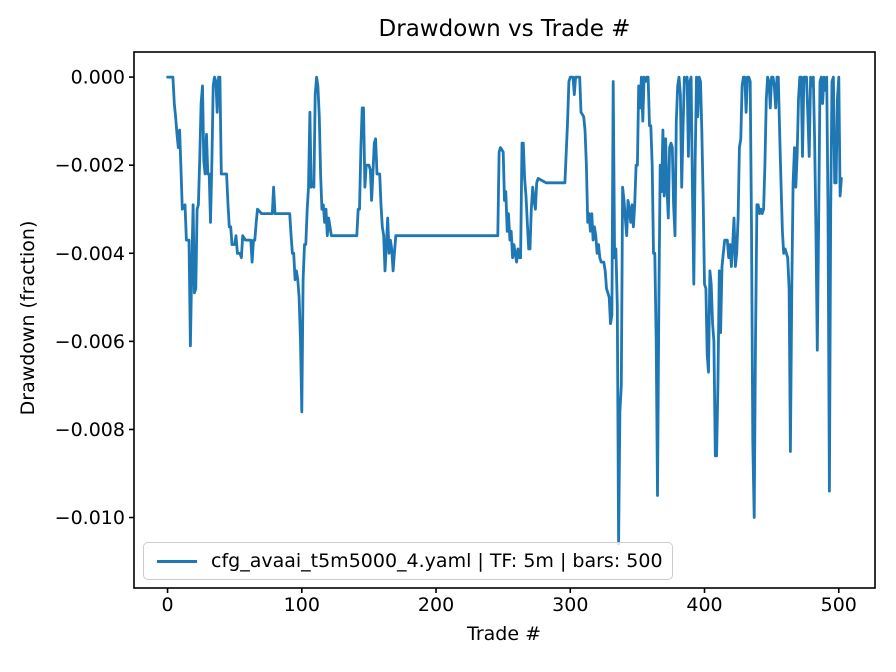 The image size is (896, 672). What do you see at coordinates (168, 605) in the screenshot?
I see `x-tick-label: 0` at bounding box center [168, 605].